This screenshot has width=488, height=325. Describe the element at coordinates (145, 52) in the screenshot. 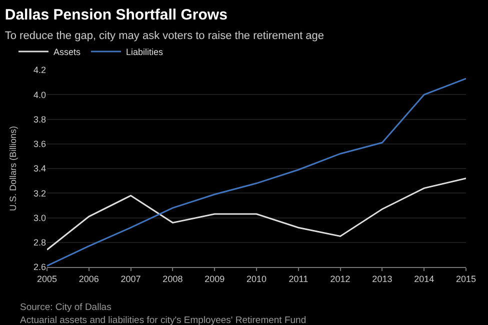

I see `legend-label: Liabilities` at that location.